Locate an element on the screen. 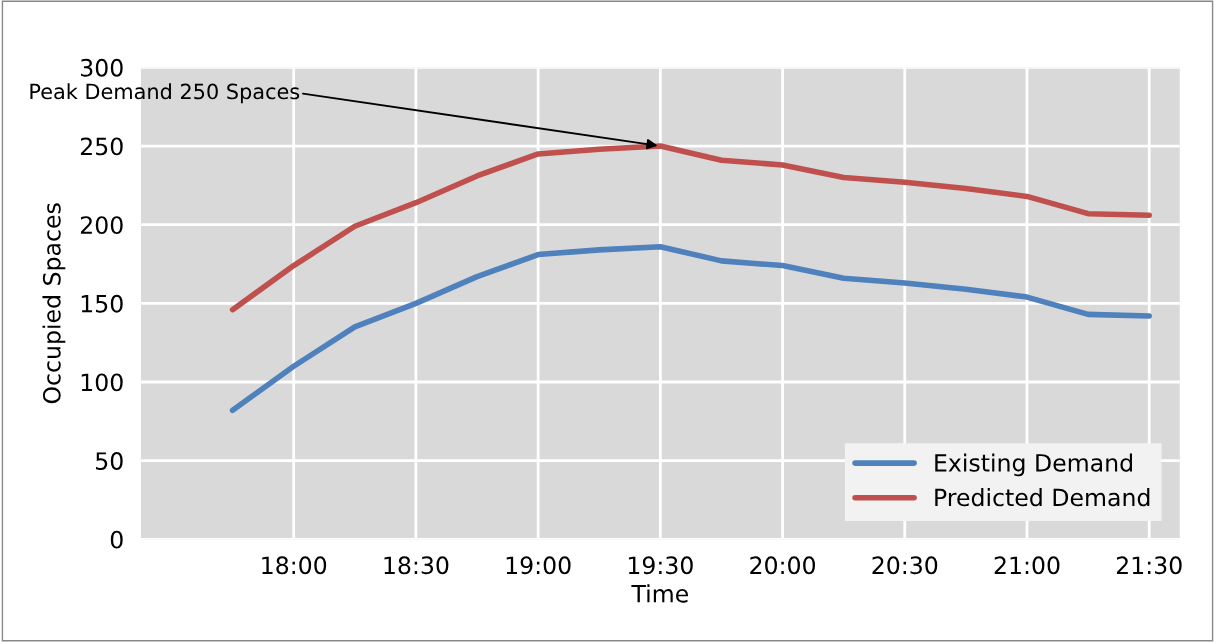  x-tick-label: 21:30 is located at coordinates (1149, 565).